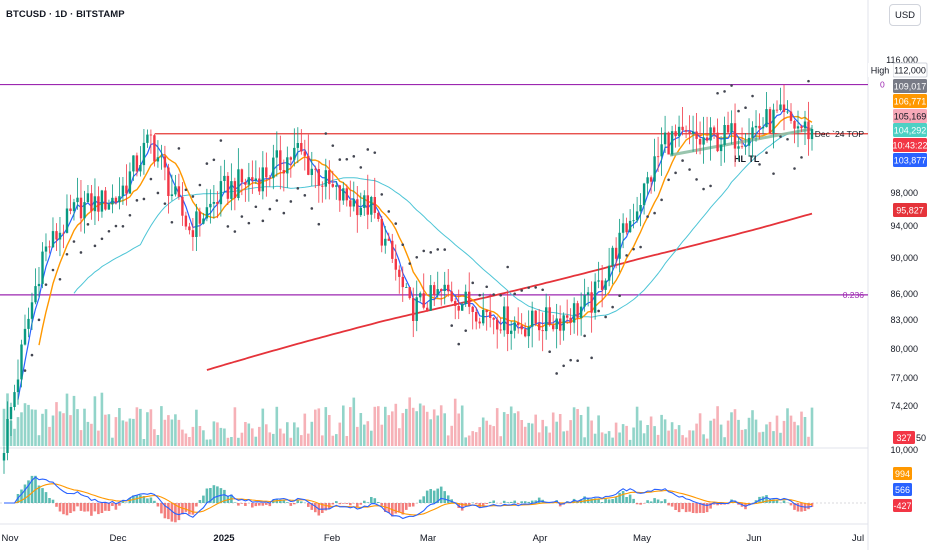 This screenshot has width=932, height=555. What do you see at coordinates (910, 101) in the screenshot?
I see `price-badge: 106,771` at bounding box center [910, 101].